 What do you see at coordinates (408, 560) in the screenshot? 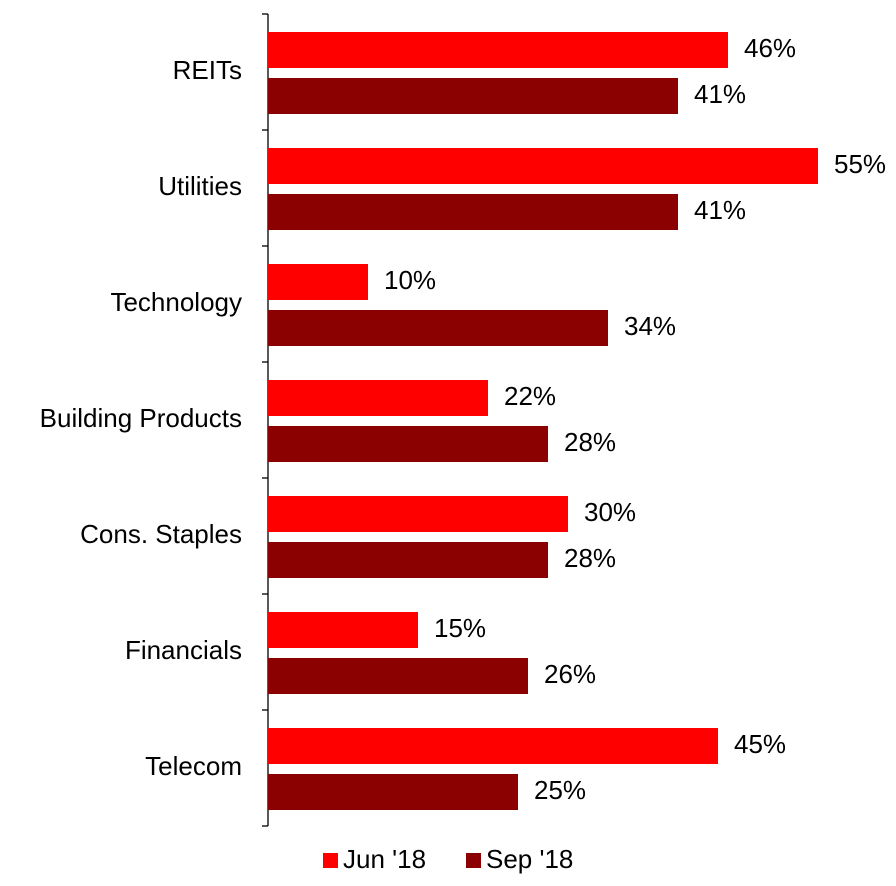
I see `bar-sep-18-cons-staples` at bounding box center [408, 560].